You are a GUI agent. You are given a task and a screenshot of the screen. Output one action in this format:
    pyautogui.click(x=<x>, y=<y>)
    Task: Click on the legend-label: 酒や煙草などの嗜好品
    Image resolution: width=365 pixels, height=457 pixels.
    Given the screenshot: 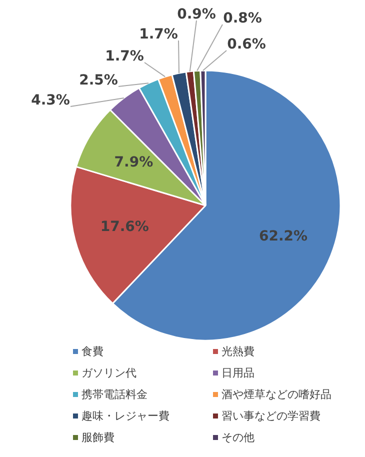 What is the action you would take?
    pyautogui.click(x=277, y=394)
    